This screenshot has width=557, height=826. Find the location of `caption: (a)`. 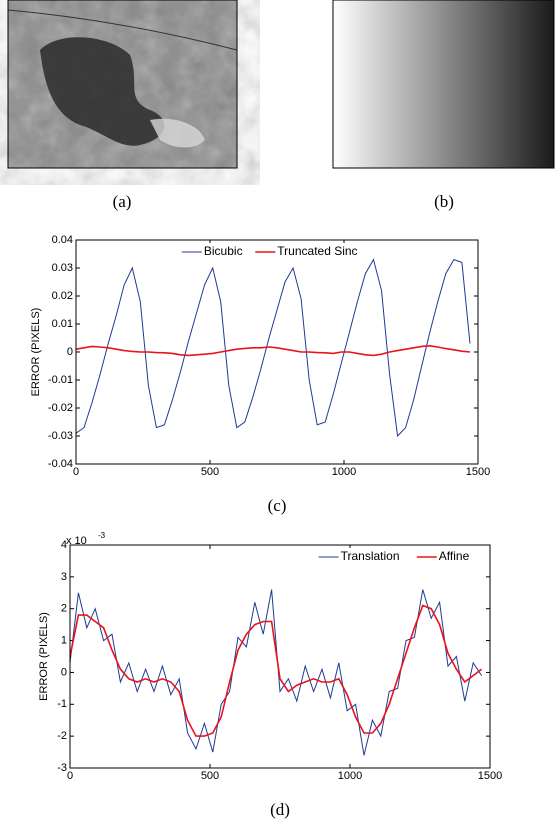

caption: (a) is located at coordinates (122, 201).